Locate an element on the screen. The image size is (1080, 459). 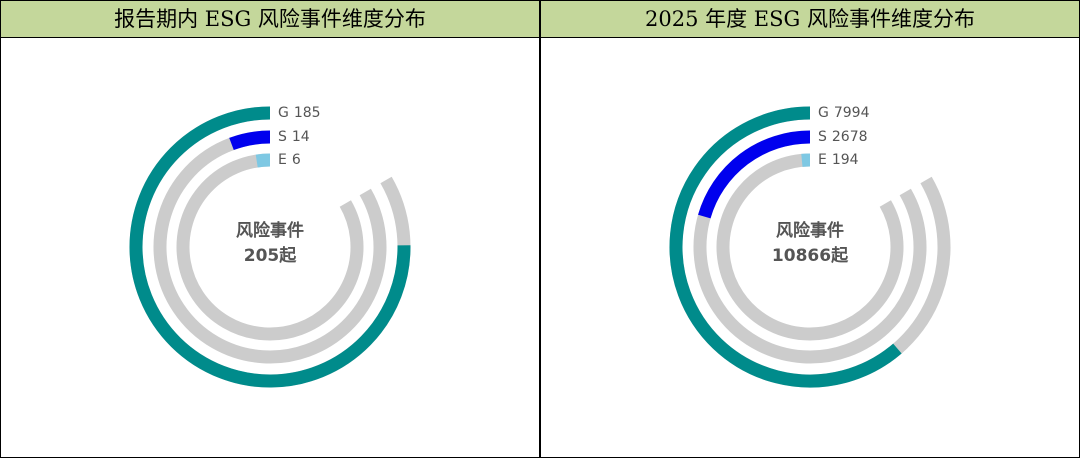
ring-label: S 14 is located at coordinates (294, 137).